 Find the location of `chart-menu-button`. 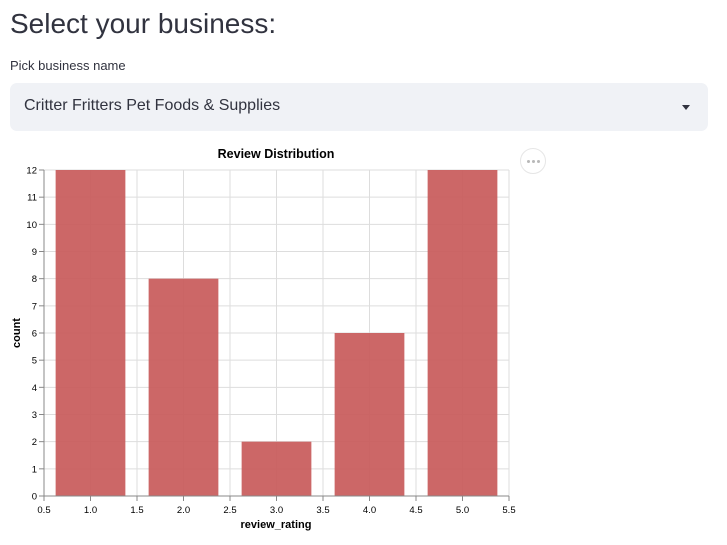

chart-menu-button is located at coordinates (533, 161).